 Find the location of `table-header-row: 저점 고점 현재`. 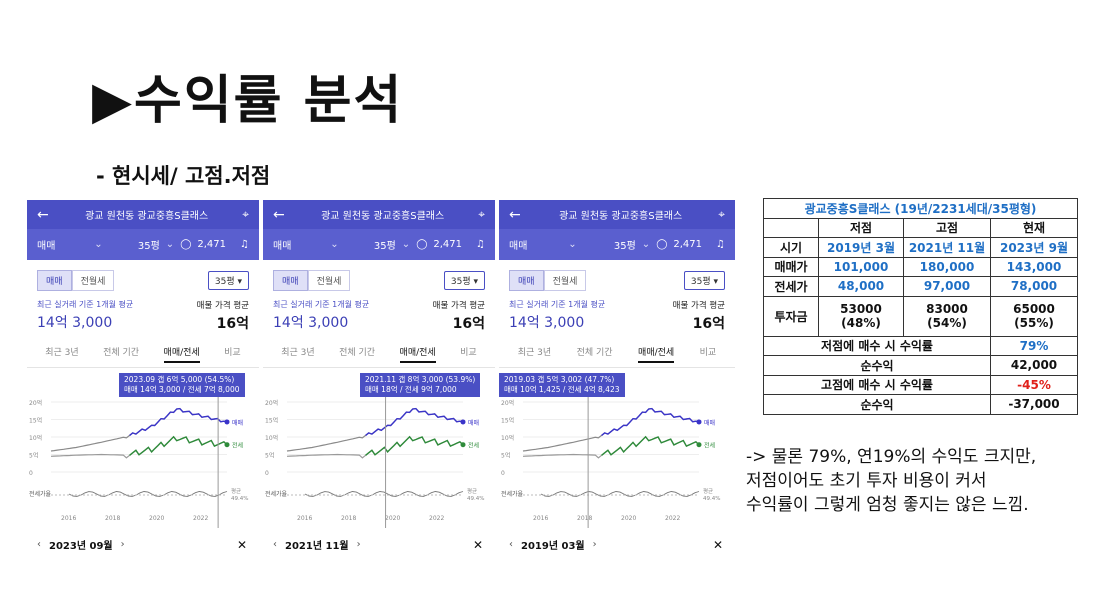

table-header-row: 저점 고점 현재 is located at coordinates (920, 227).